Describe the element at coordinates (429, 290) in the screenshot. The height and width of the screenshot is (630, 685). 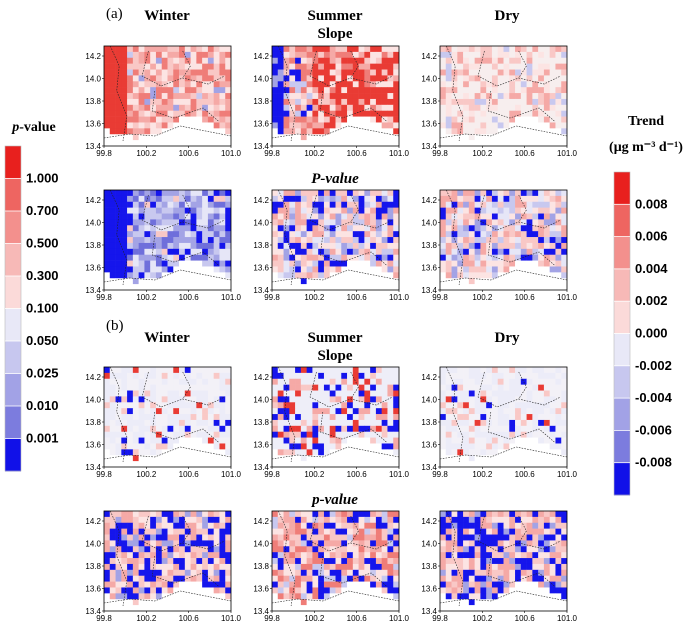
I see `y-tick-label: 13.4` at that location.